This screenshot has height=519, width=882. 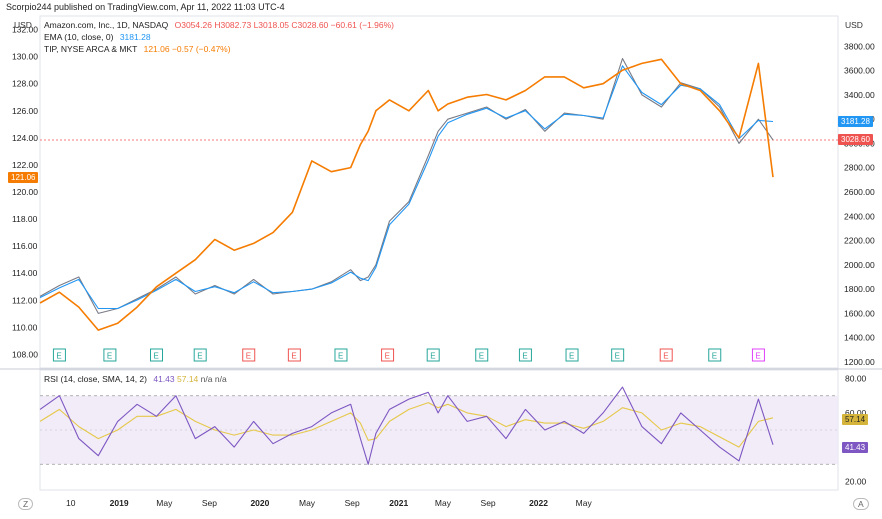 What do you see at coordinates (859, 95) in the screenshot?
I see `right-axis-tick-label: 3400.00` at bounding box center [859, 95].